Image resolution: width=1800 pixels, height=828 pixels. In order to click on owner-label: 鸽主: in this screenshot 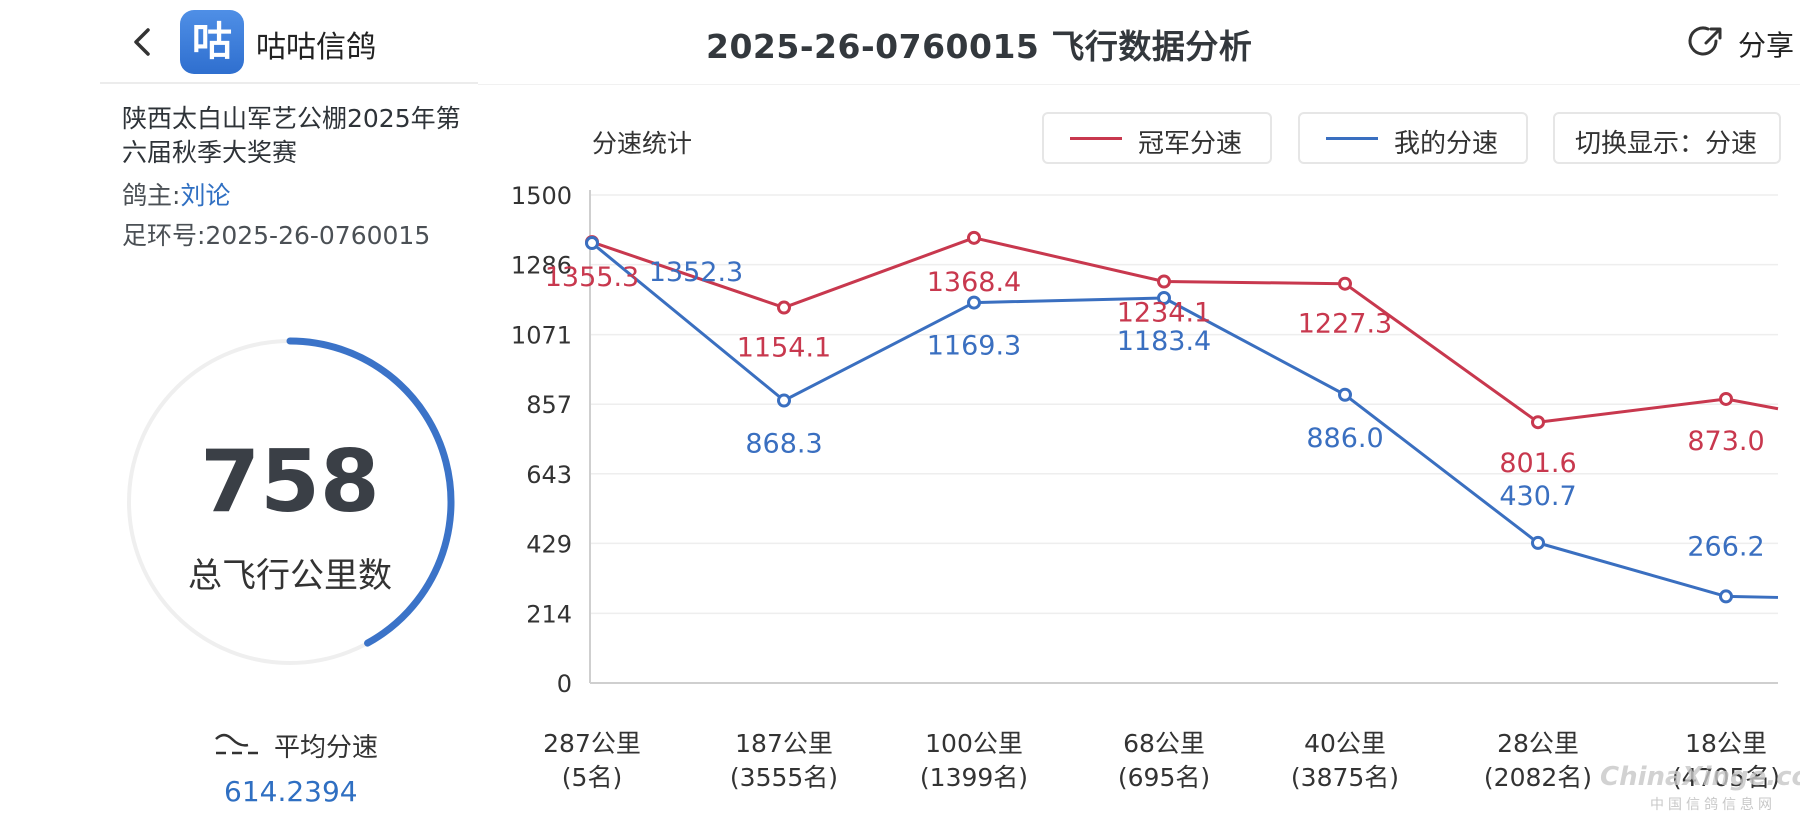, I will do `click(151, 195)`.